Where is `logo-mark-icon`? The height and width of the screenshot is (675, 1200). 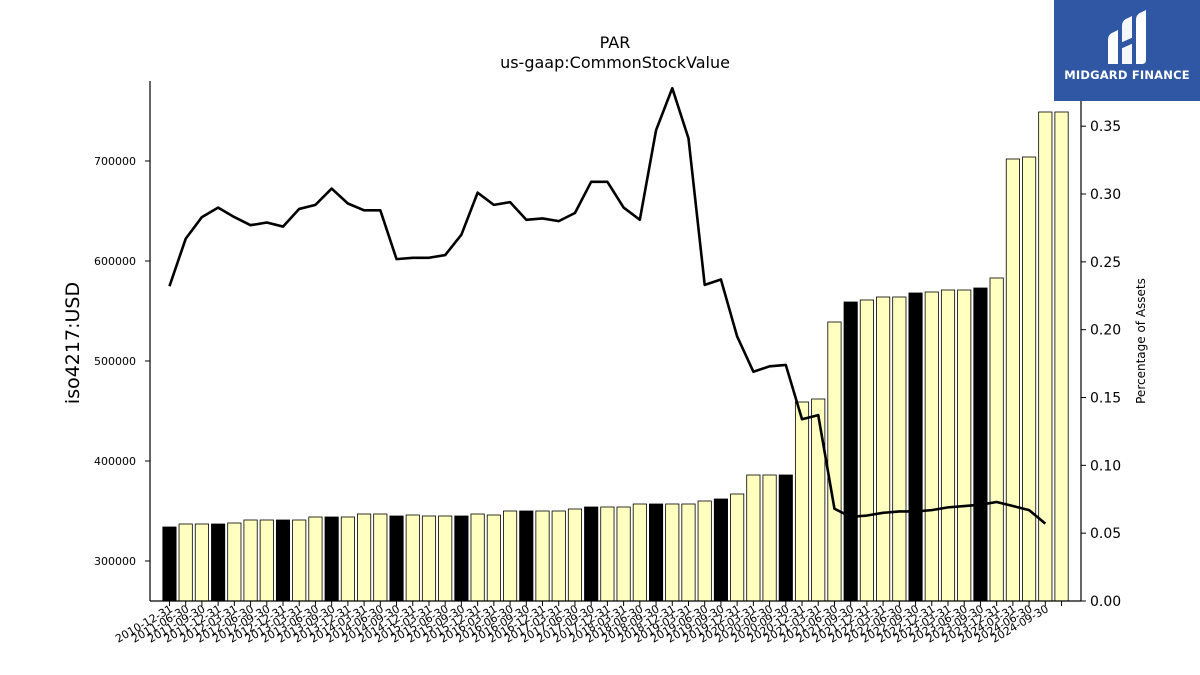
logo-mark-icon is located at coordinates (1127, 37).